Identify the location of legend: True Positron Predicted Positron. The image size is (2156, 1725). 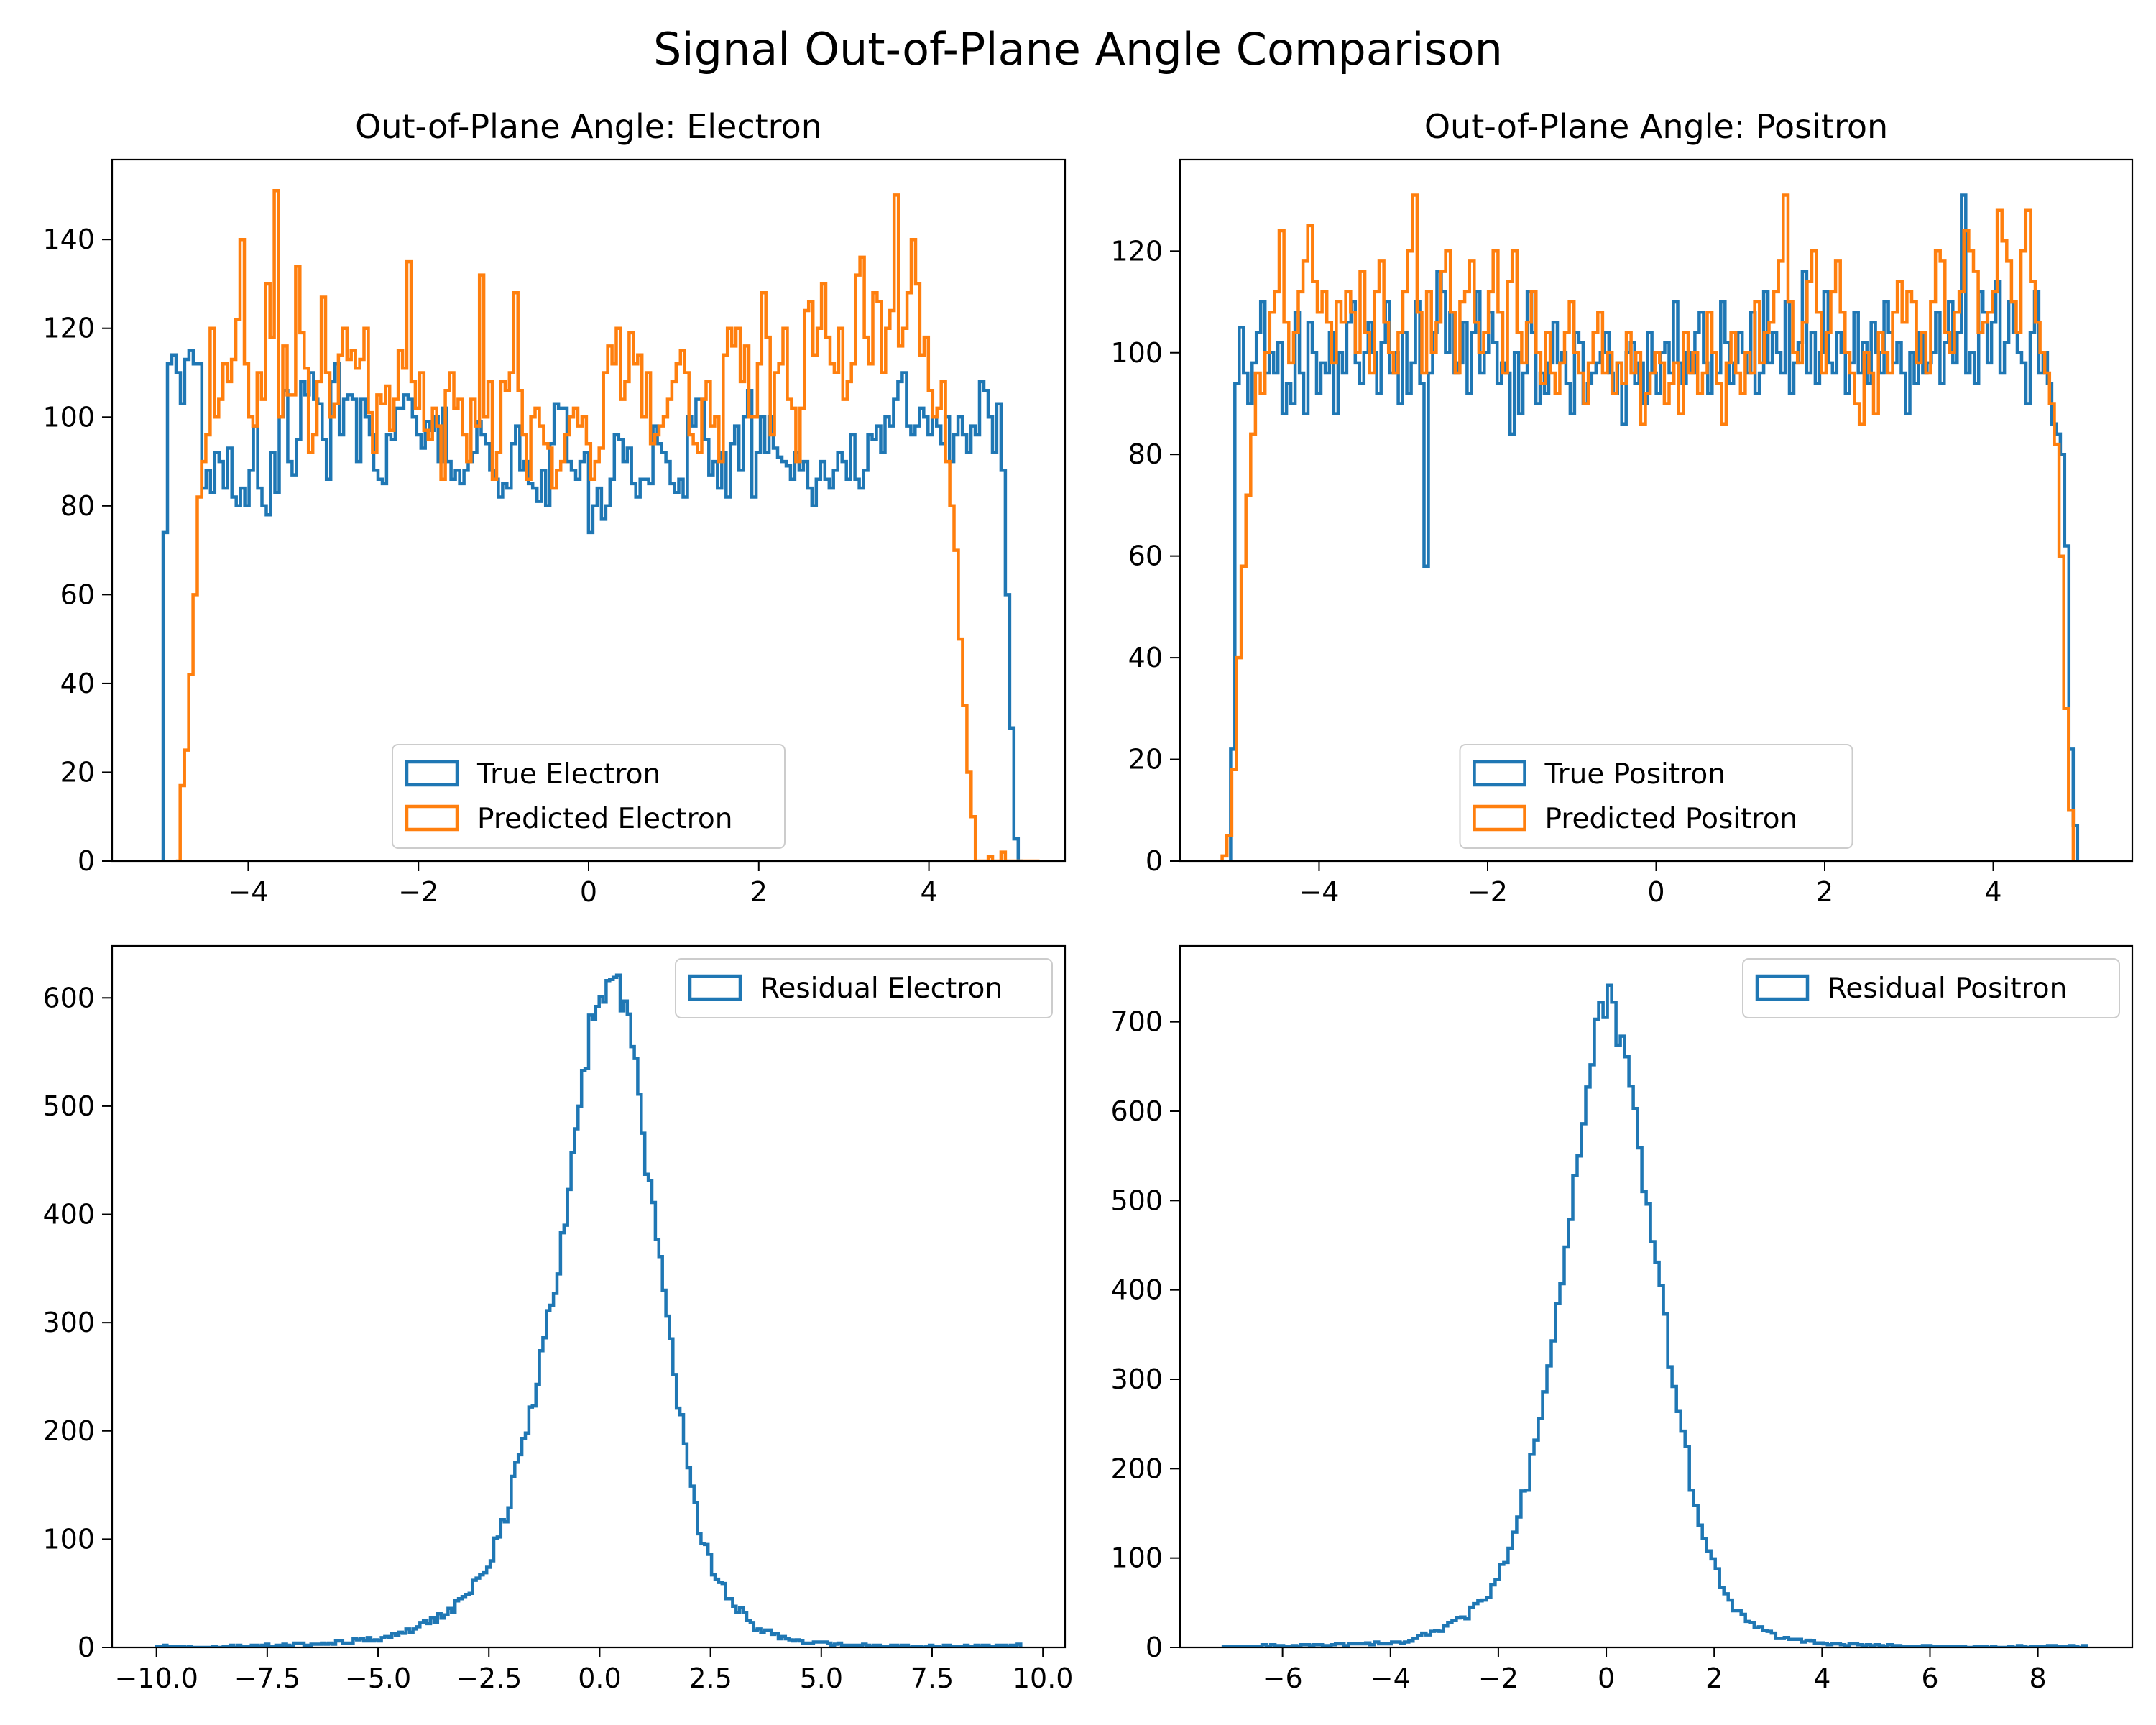
(1656, 796).